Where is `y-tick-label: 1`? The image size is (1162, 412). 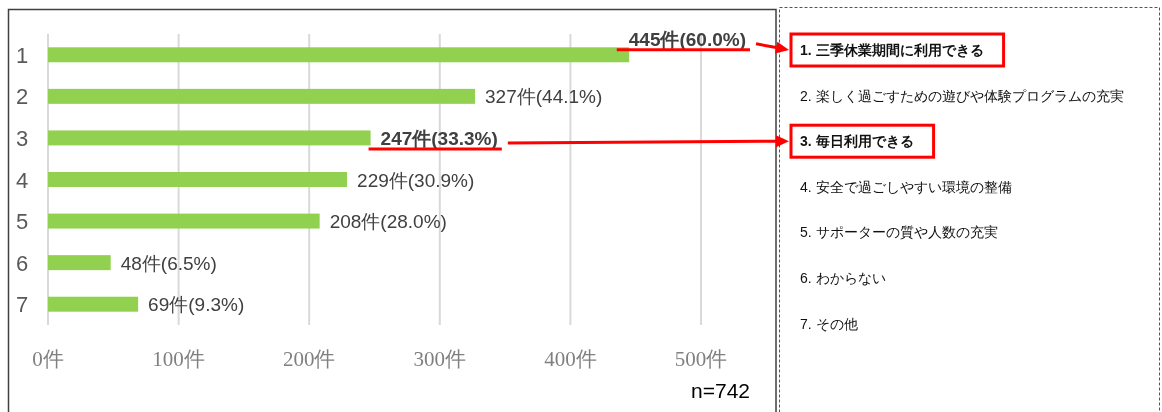
y-tick-label: 1 is located at coordinates (22, 55).